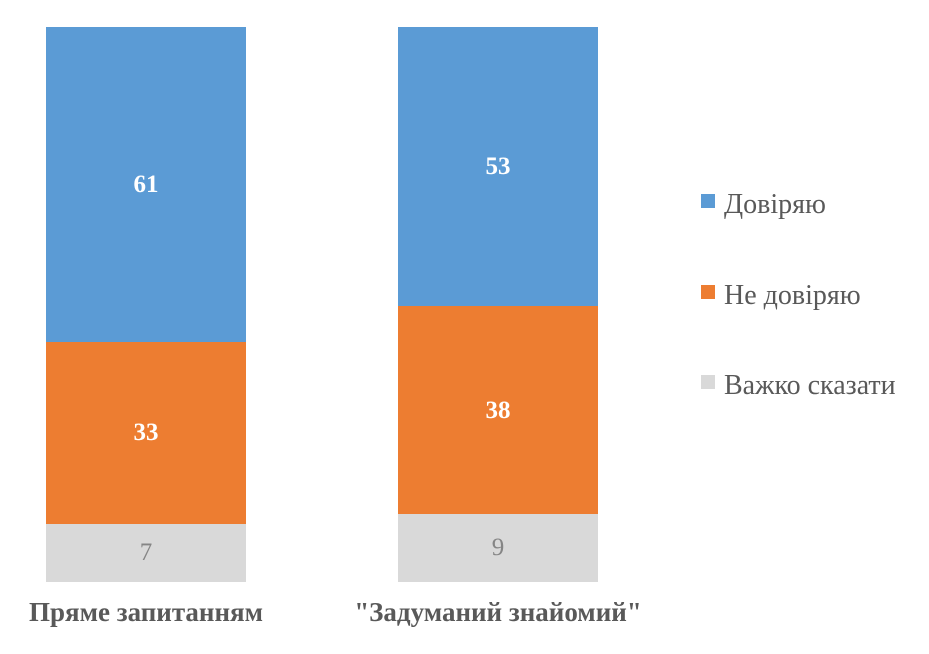  I want to click on legend-item-no-trust: Не довіряю, so click(781, 295).